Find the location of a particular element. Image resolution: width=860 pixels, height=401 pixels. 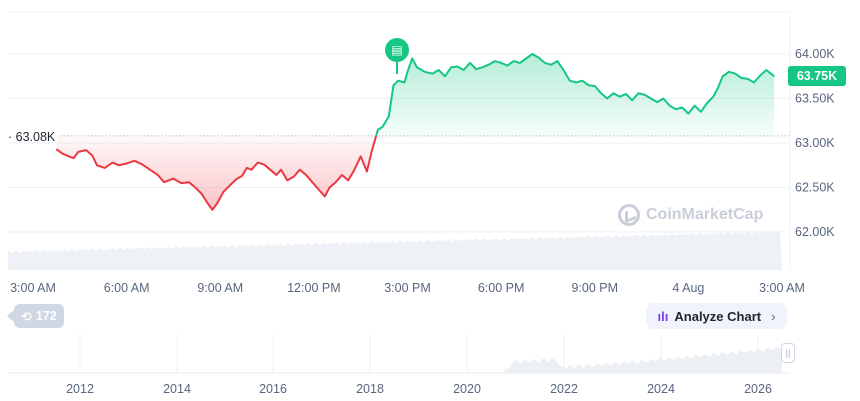

x-tick-label: 9:00 AM is located at coordinates (220, 288).